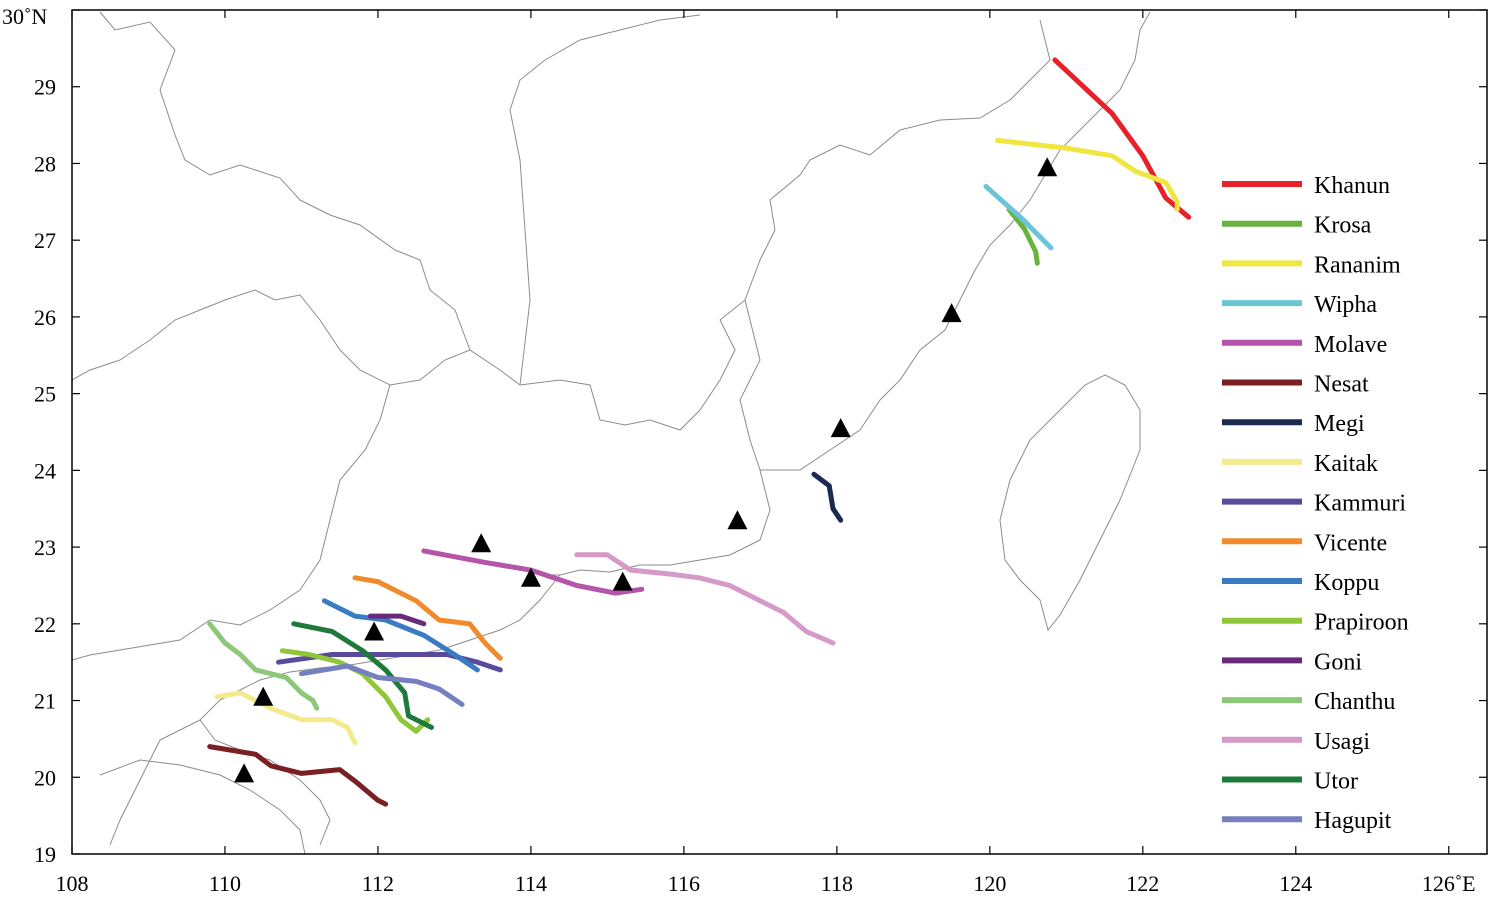  What do you see at coordinates (24, 16) in the screenshot?
I see `y-tick-label: 30˚N` at bounding box center [24, 16].